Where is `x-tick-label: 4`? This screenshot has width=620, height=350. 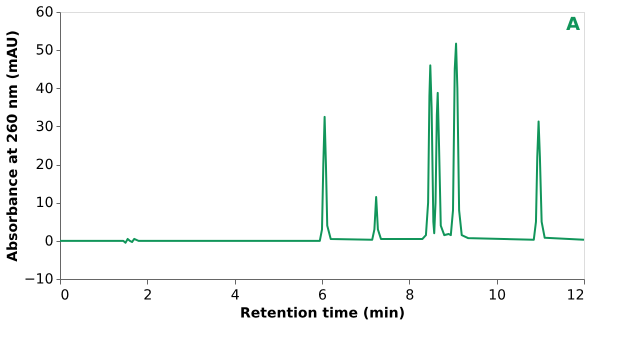 x-tick-label: 4 is located at coordinates (235, 296).